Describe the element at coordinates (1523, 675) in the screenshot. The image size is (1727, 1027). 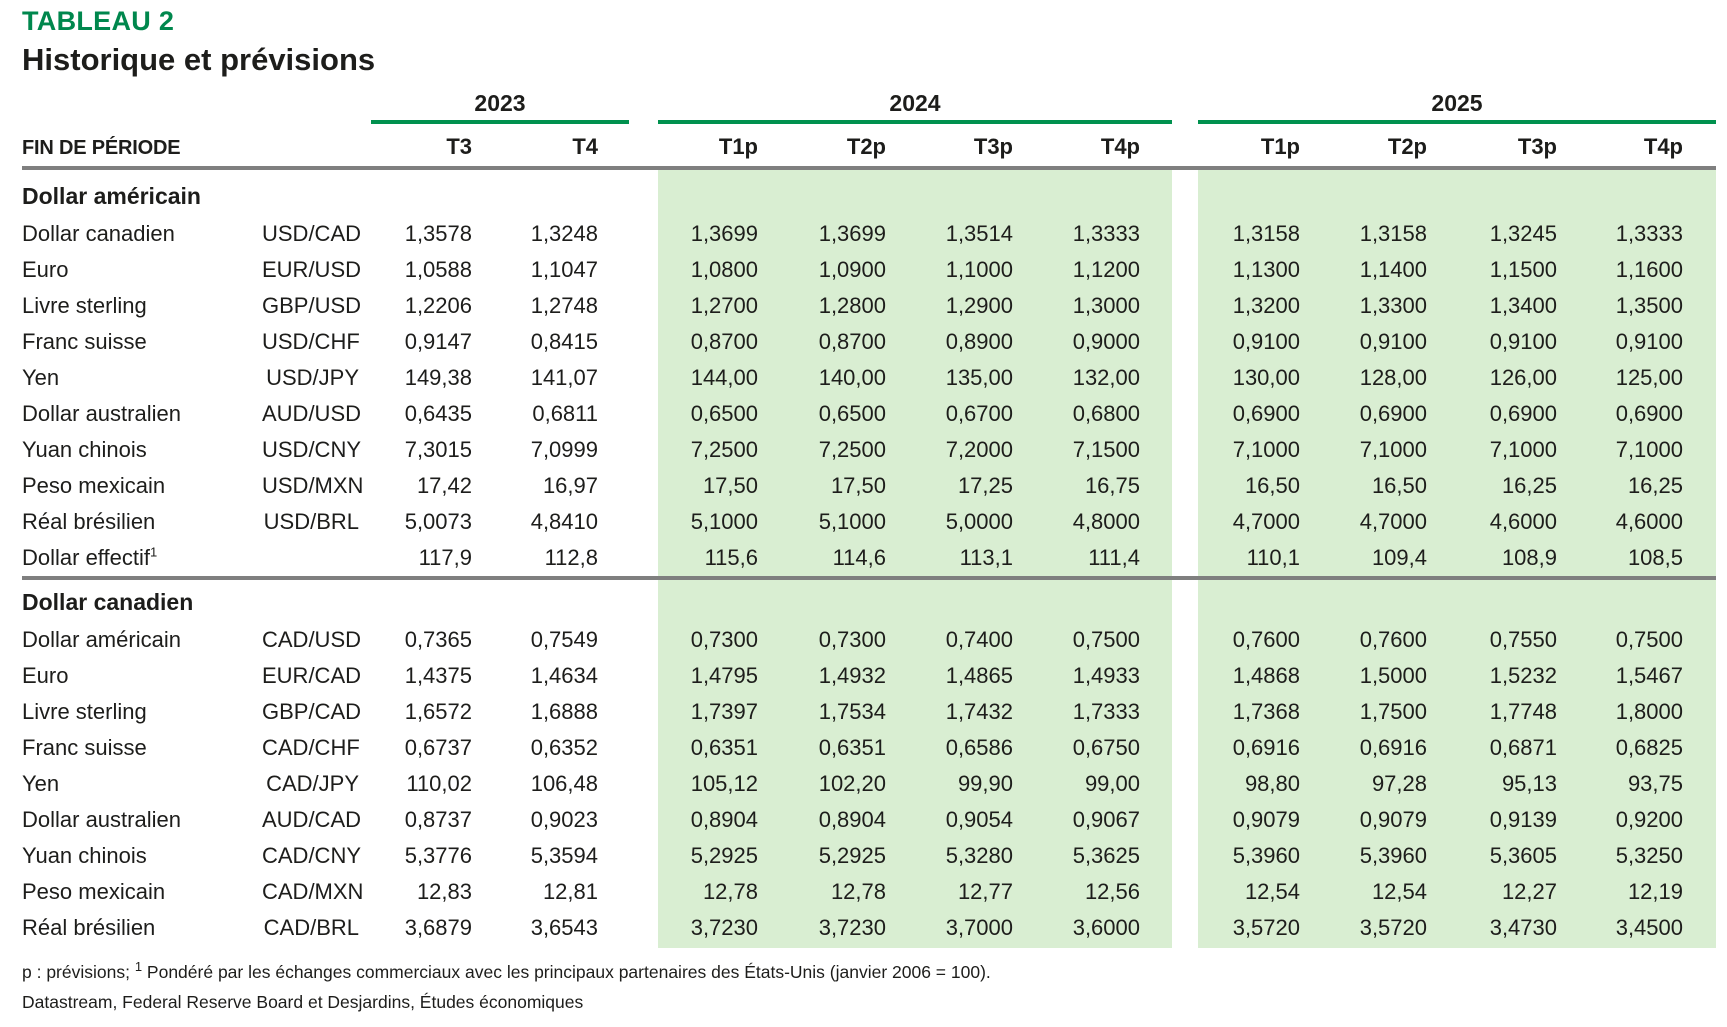
I see `value-cell: 1,5232` at that location.